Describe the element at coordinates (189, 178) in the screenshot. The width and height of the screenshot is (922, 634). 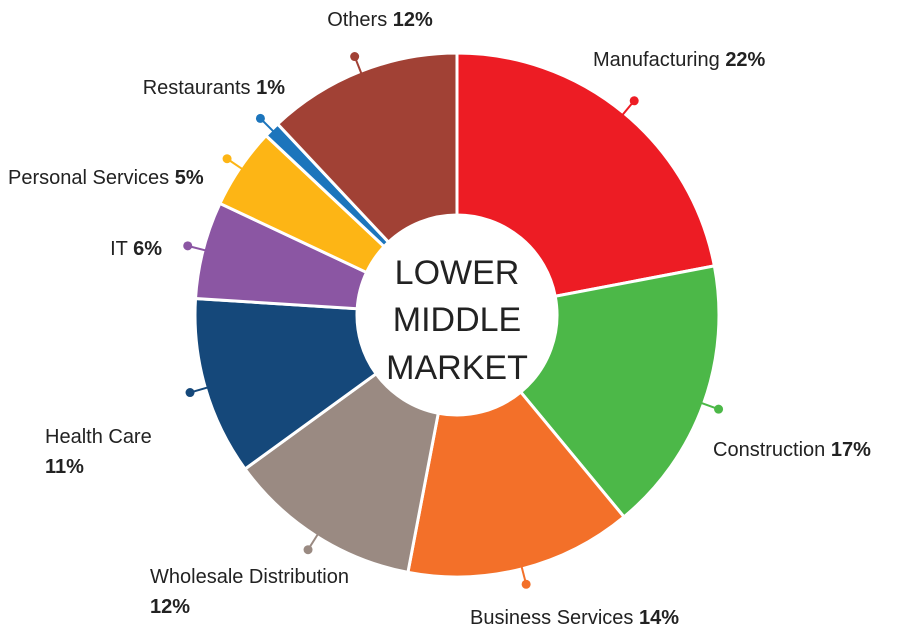
I see `value-label: 5%` at that location.